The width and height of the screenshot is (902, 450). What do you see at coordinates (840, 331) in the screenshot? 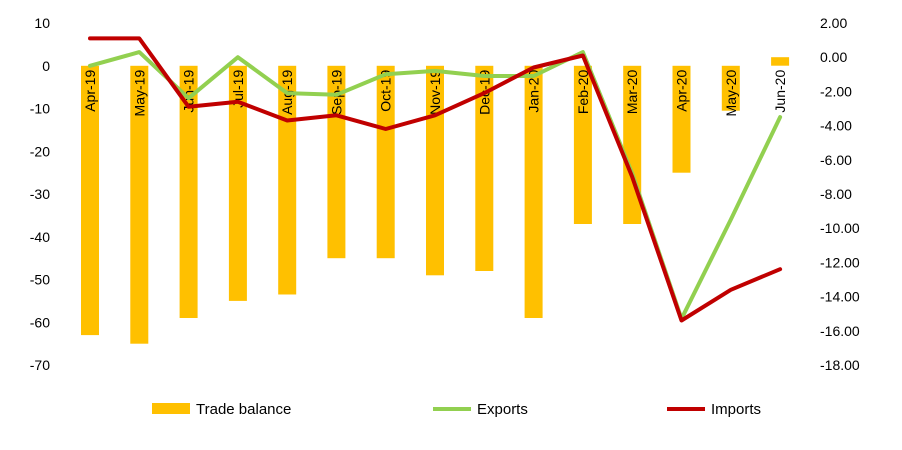
I see `right-tick-label: -16.00` at bounding box center [840, 331].